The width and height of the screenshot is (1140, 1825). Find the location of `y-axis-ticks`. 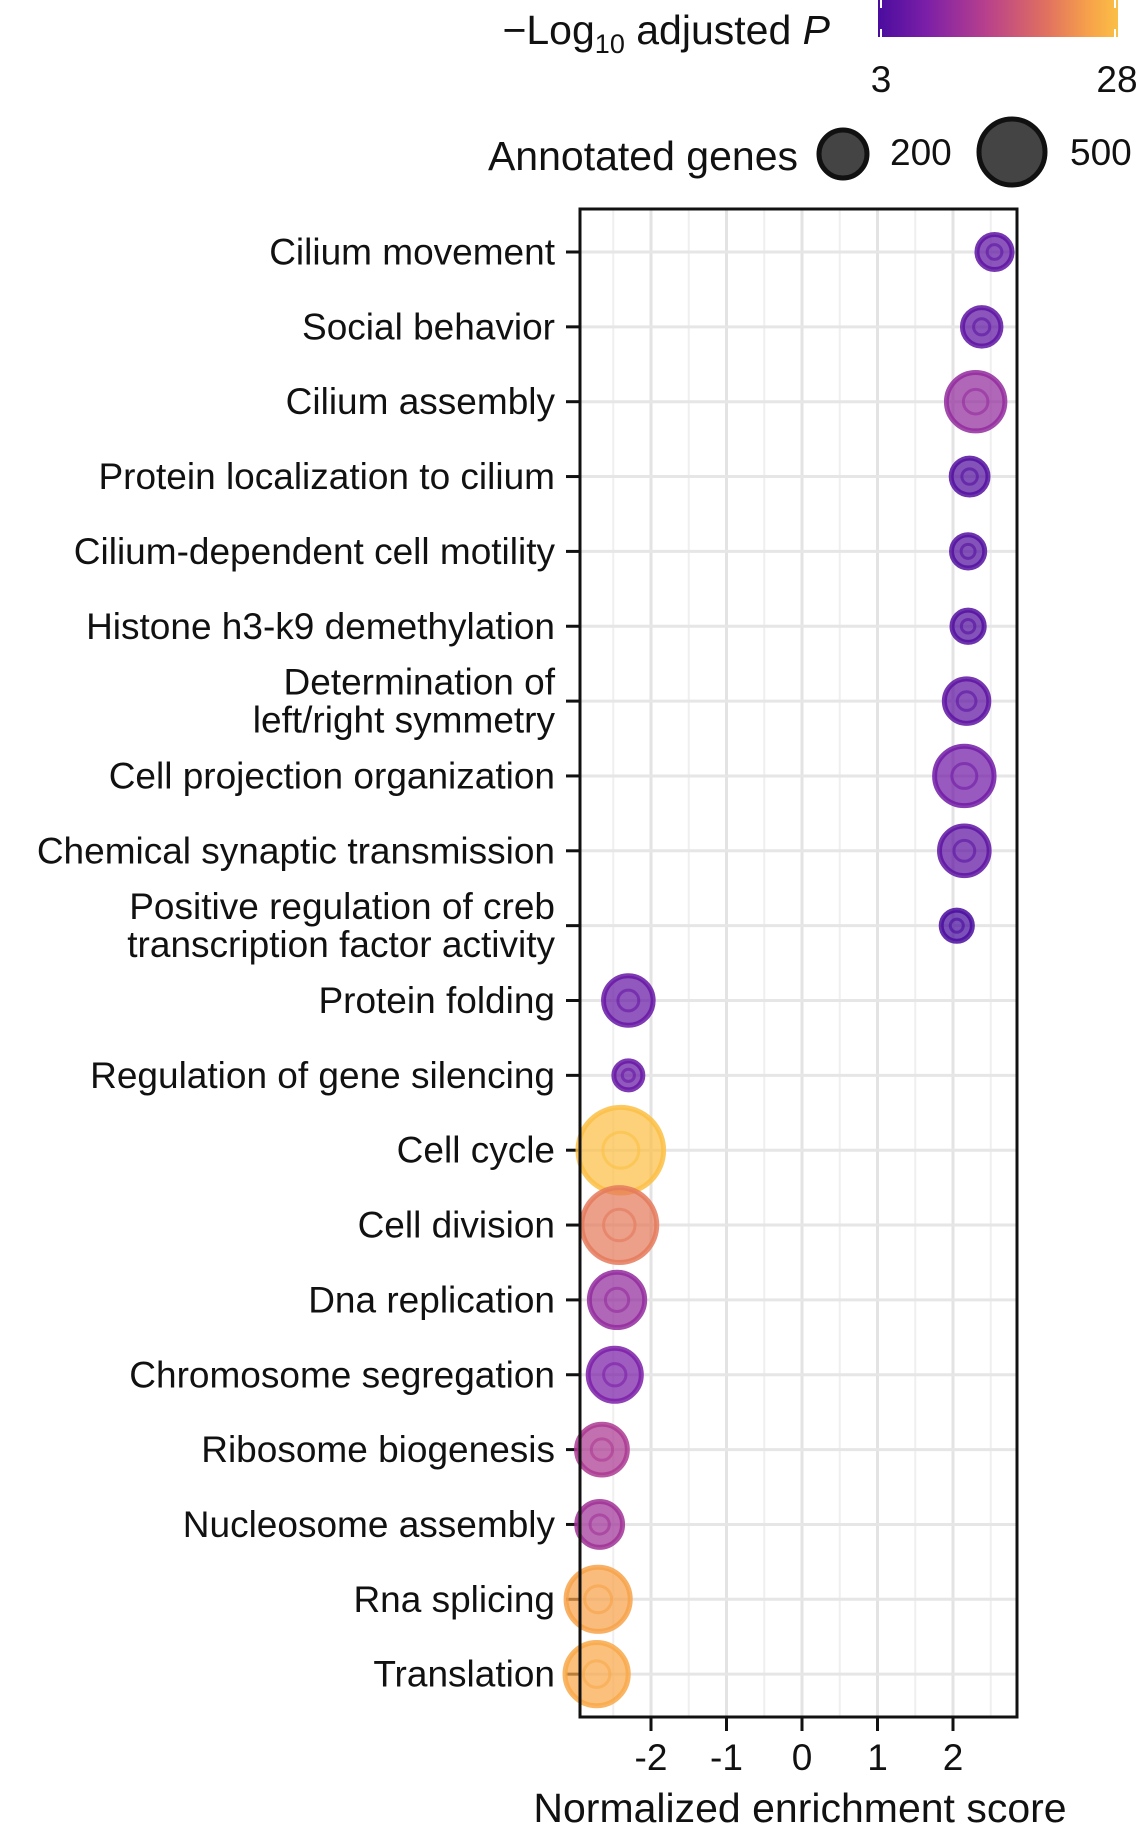

y-axis-ticks is located at coordinates (573, 963).